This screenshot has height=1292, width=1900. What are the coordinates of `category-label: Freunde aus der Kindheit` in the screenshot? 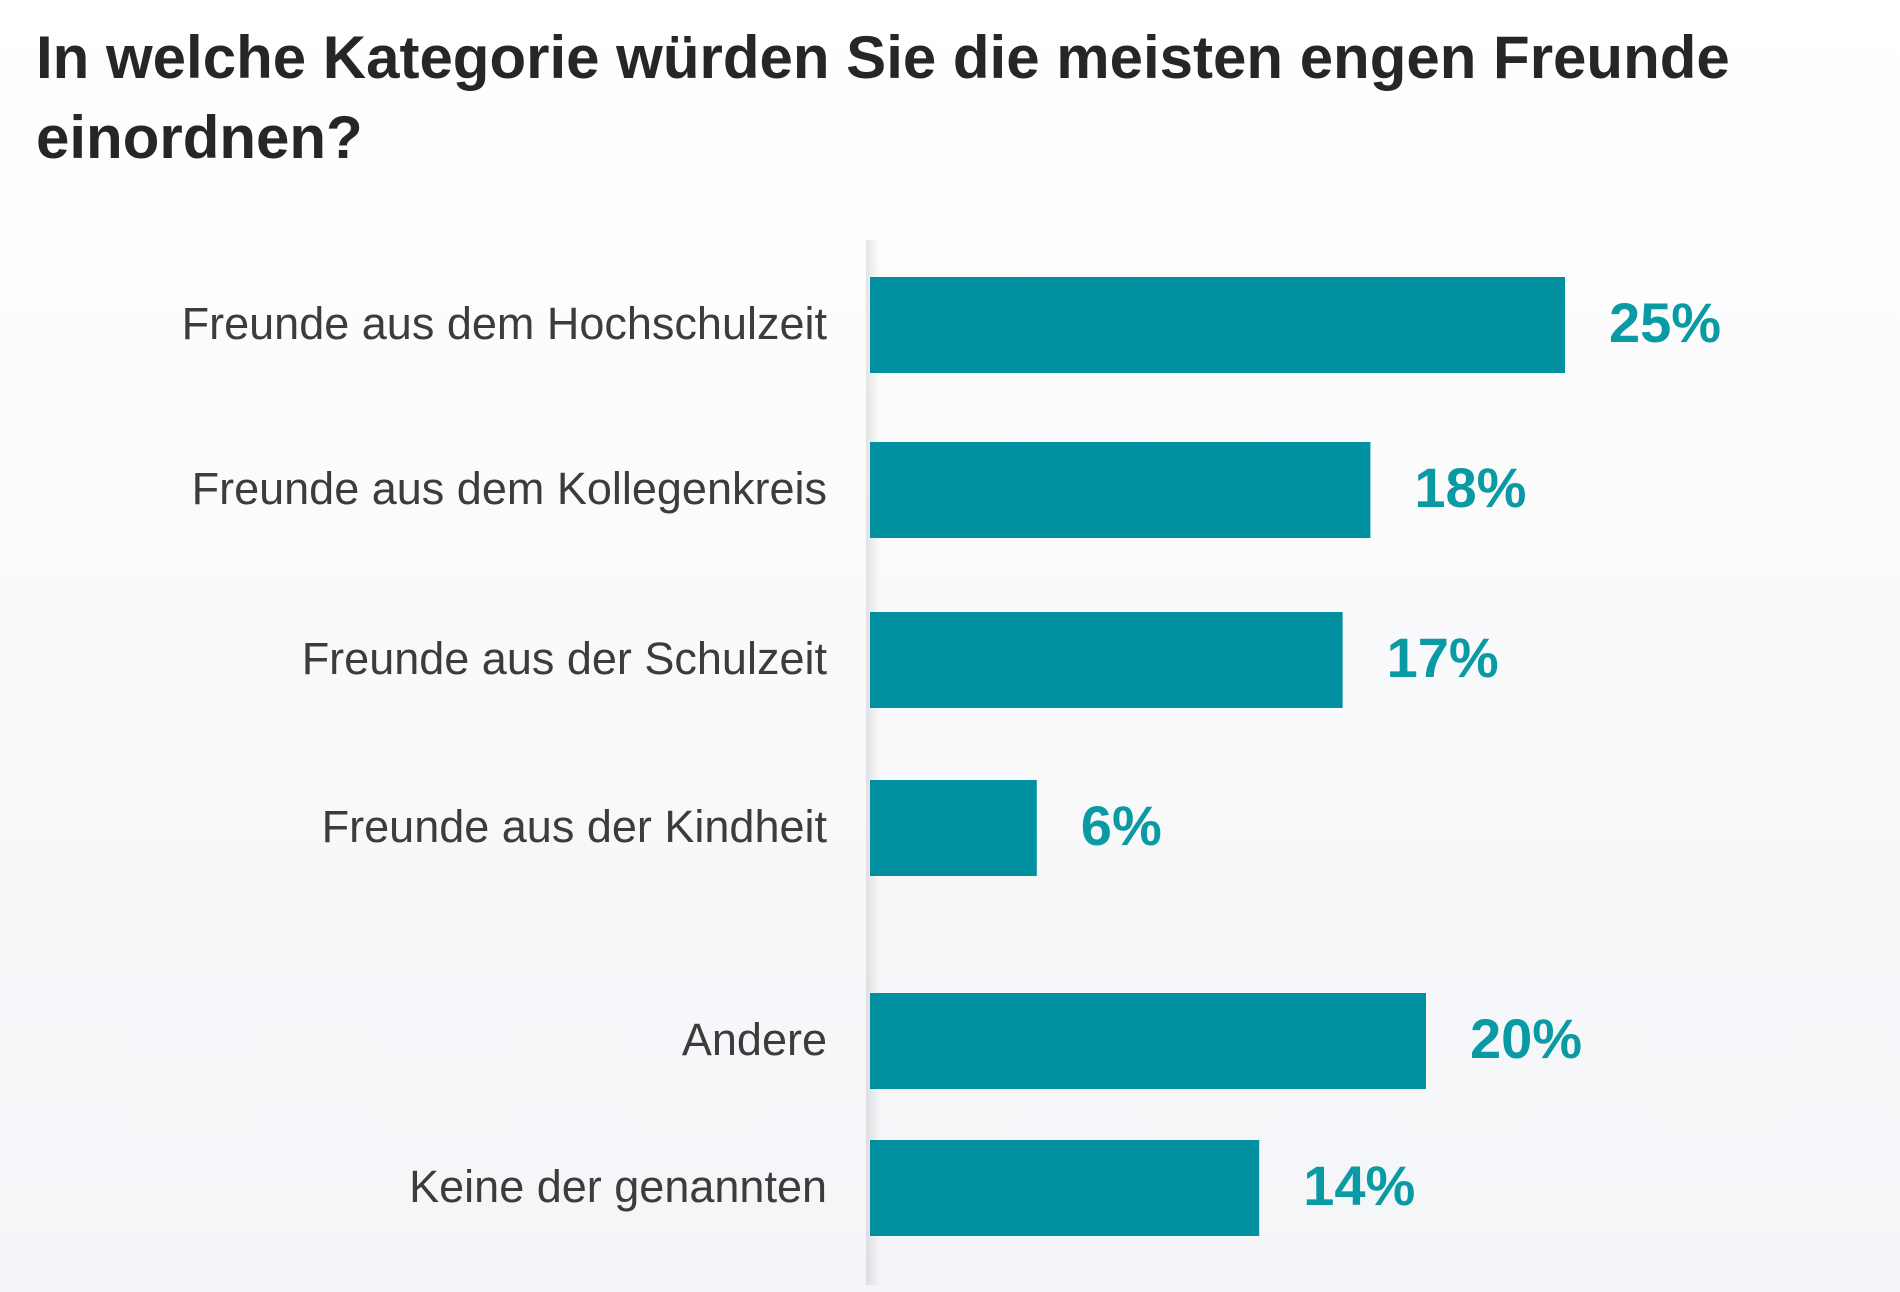 It's located at (575, 826).